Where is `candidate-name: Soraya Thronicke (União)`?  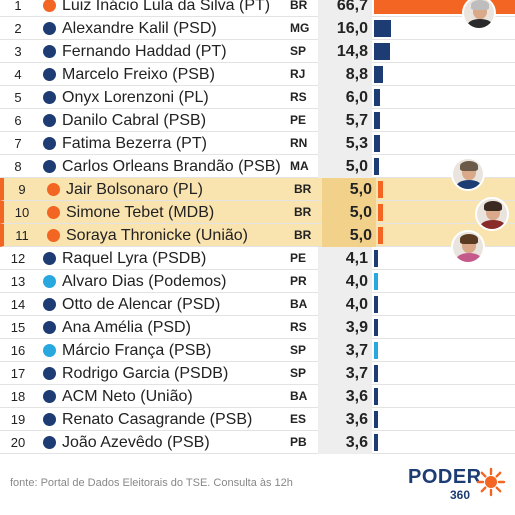
candidate-name: Soraya Thronicke (União) is located at coordinates (157, 235).